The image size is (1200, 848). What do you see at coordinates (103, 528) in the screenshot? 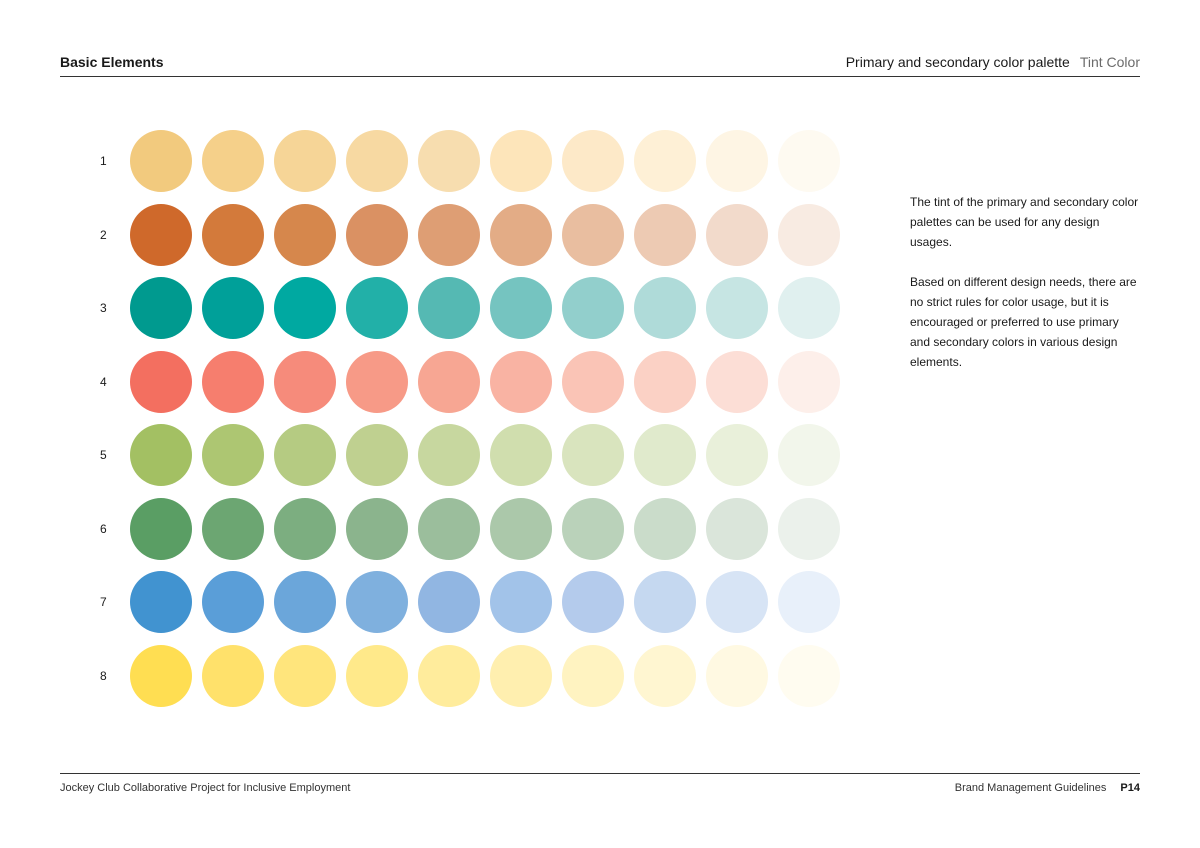
I see `row-label: 6` at bounding box center [103, 528].